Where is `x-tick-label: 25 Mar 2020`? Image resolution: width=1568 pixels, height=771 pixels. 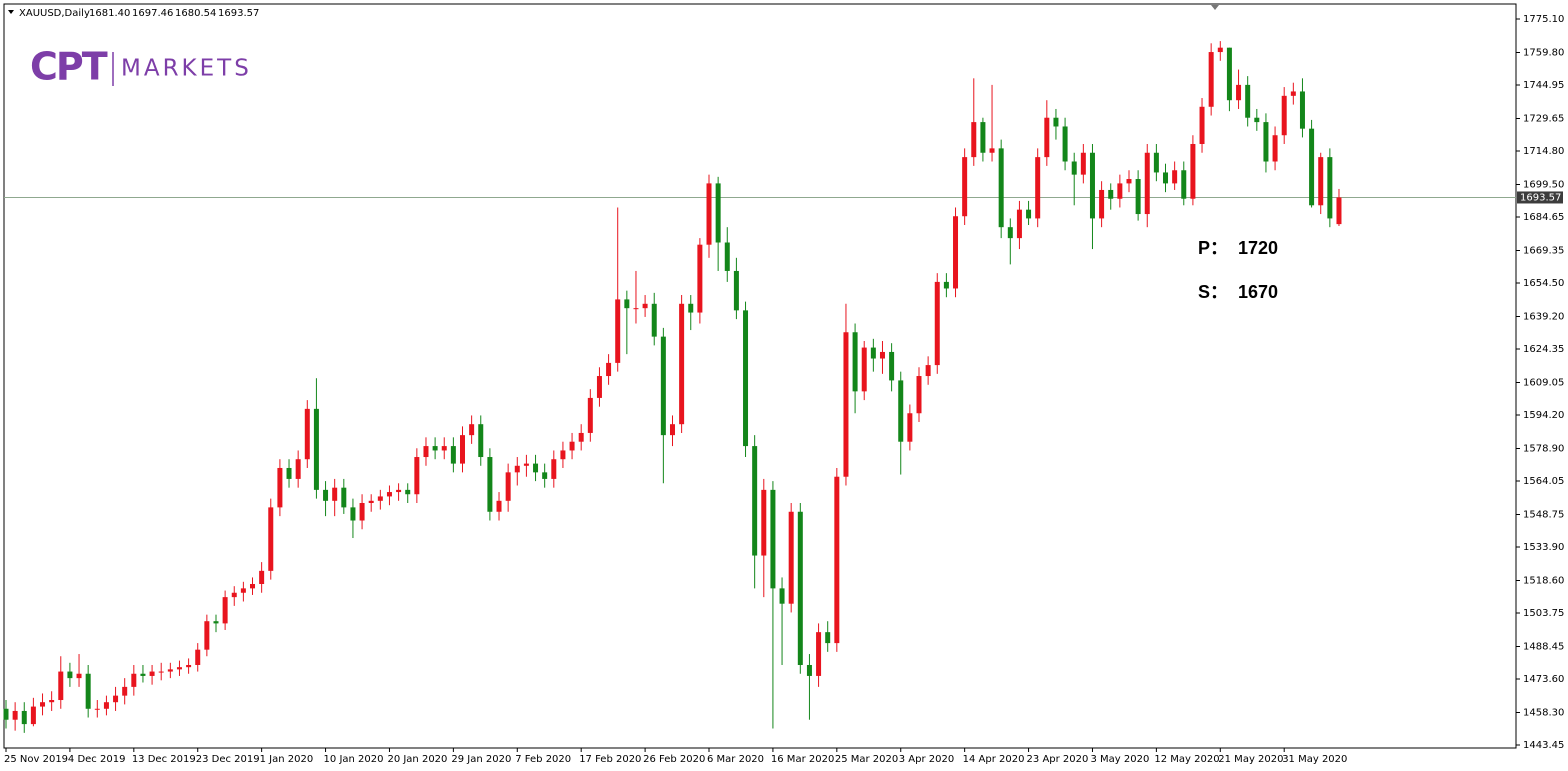
x-tick-label: 25 Mar 2020 is located at coordinates (866, 759).